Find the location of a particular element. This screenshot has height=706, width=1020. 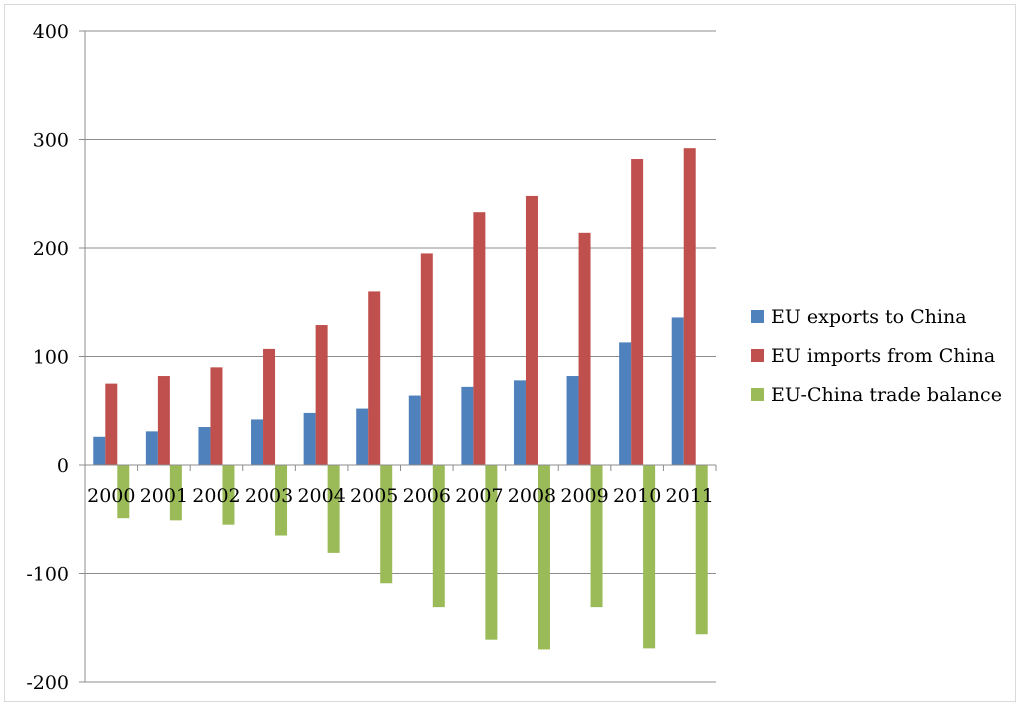

bar-balance-2009 is located at coordinates (596, 536).